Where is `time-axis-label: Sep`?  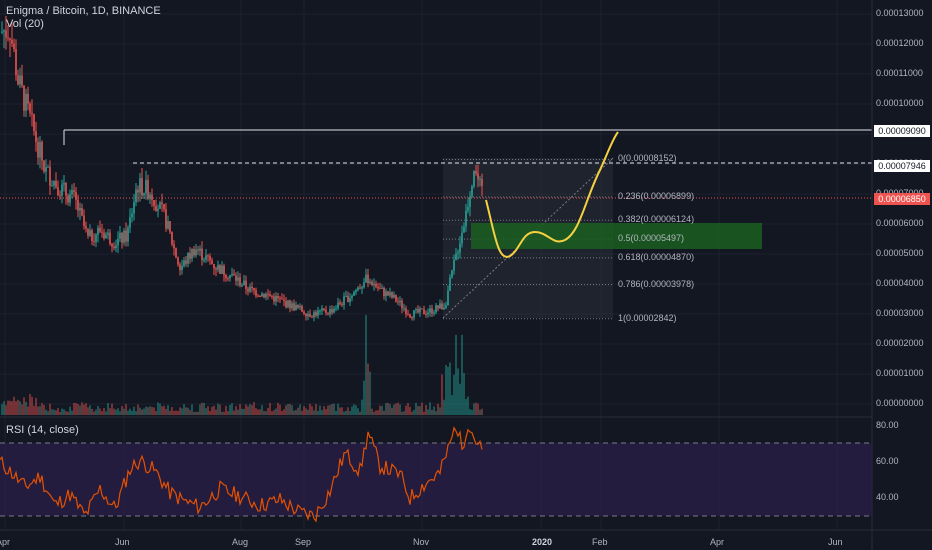
time-axis-label: Sep is located at coordinates (303, 542).